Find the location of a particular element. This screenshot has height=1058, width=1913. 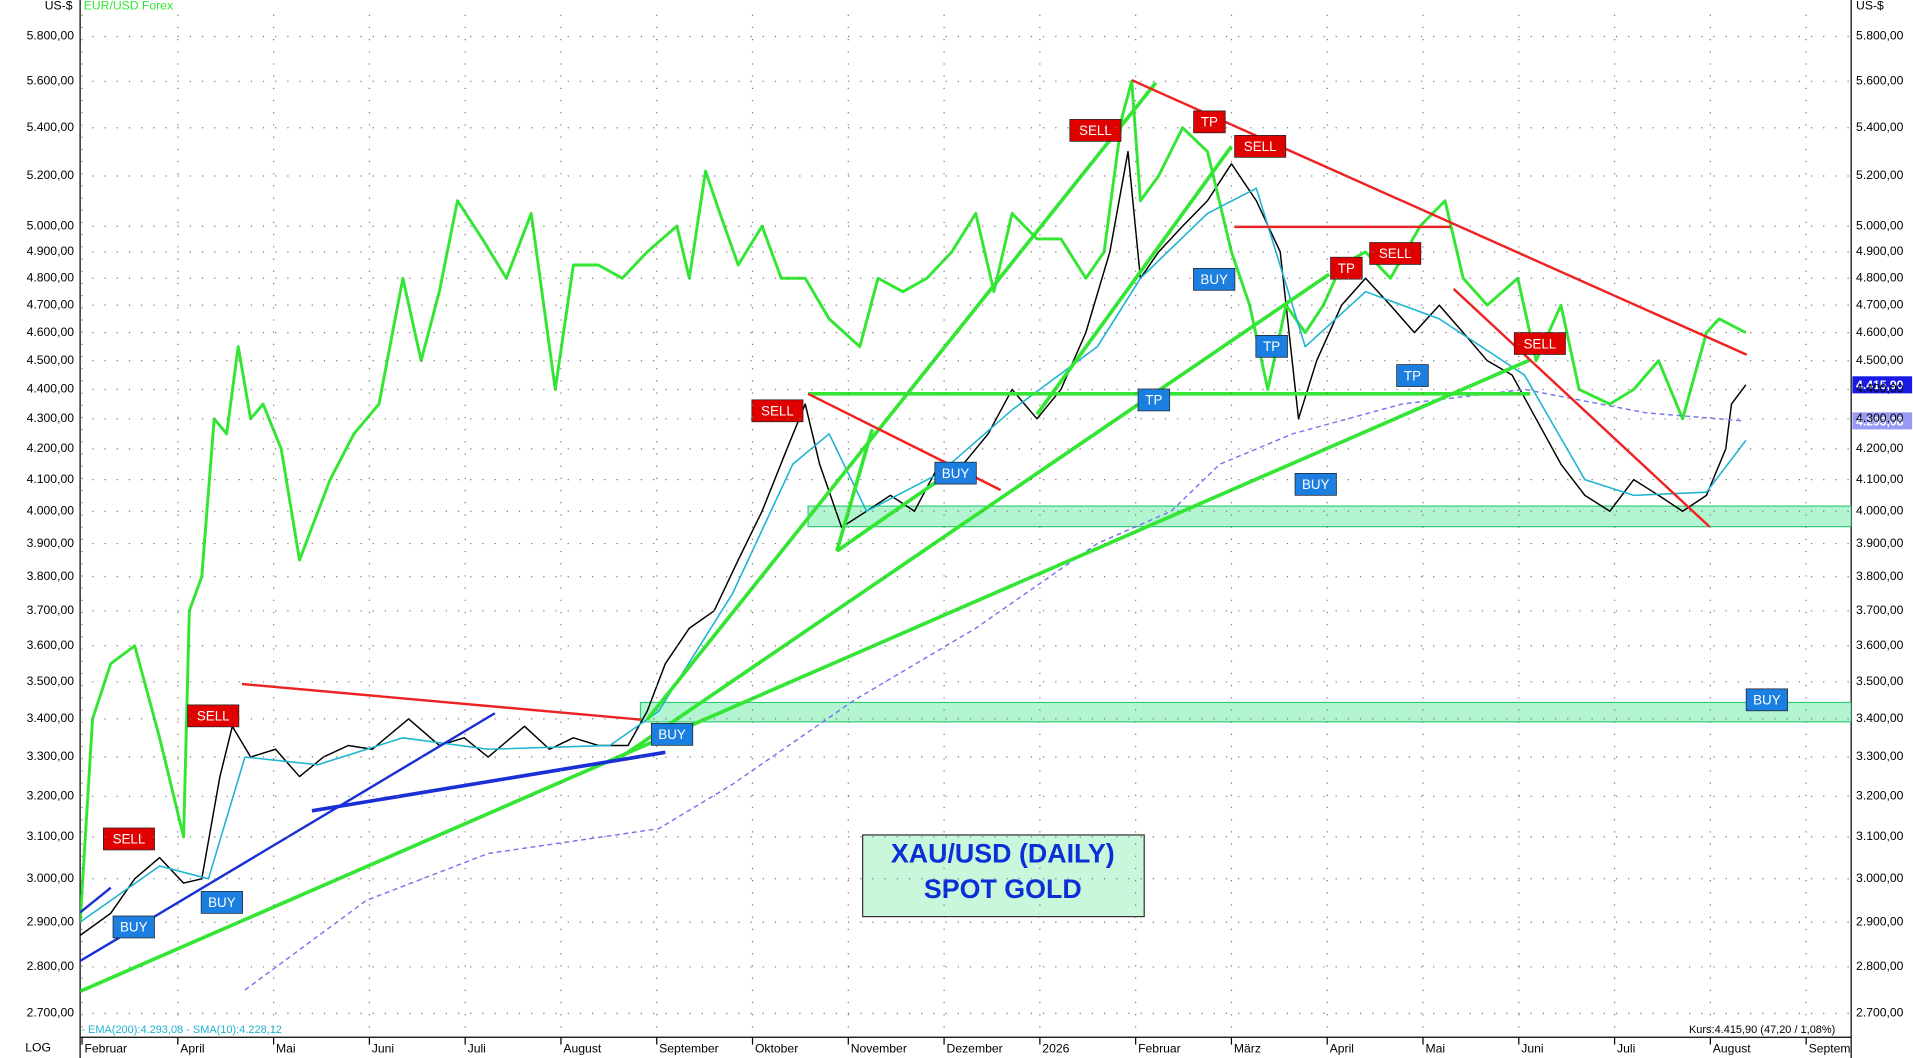

y-tick-label-right: 4.300,00 is located at coordinates (1880, 418).